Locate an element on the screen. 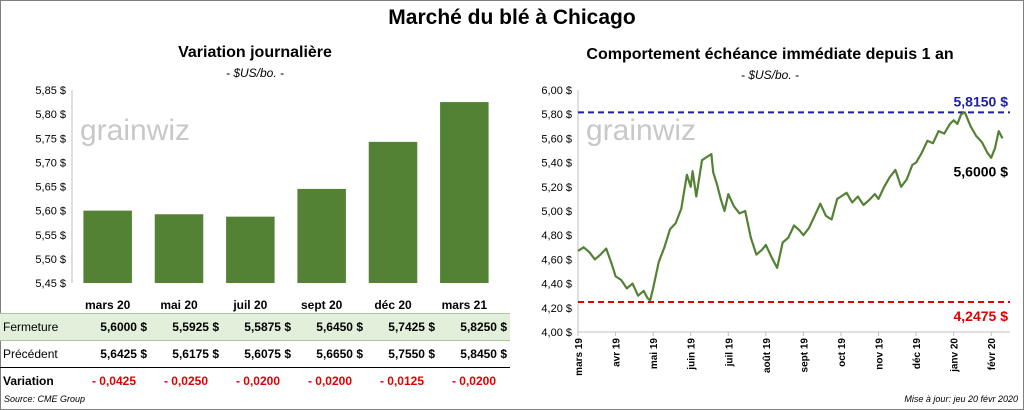 The width and height of the screenshot is (1024, 410). y-tick-label: 5,65 $ is located at coordinates (50, 188).